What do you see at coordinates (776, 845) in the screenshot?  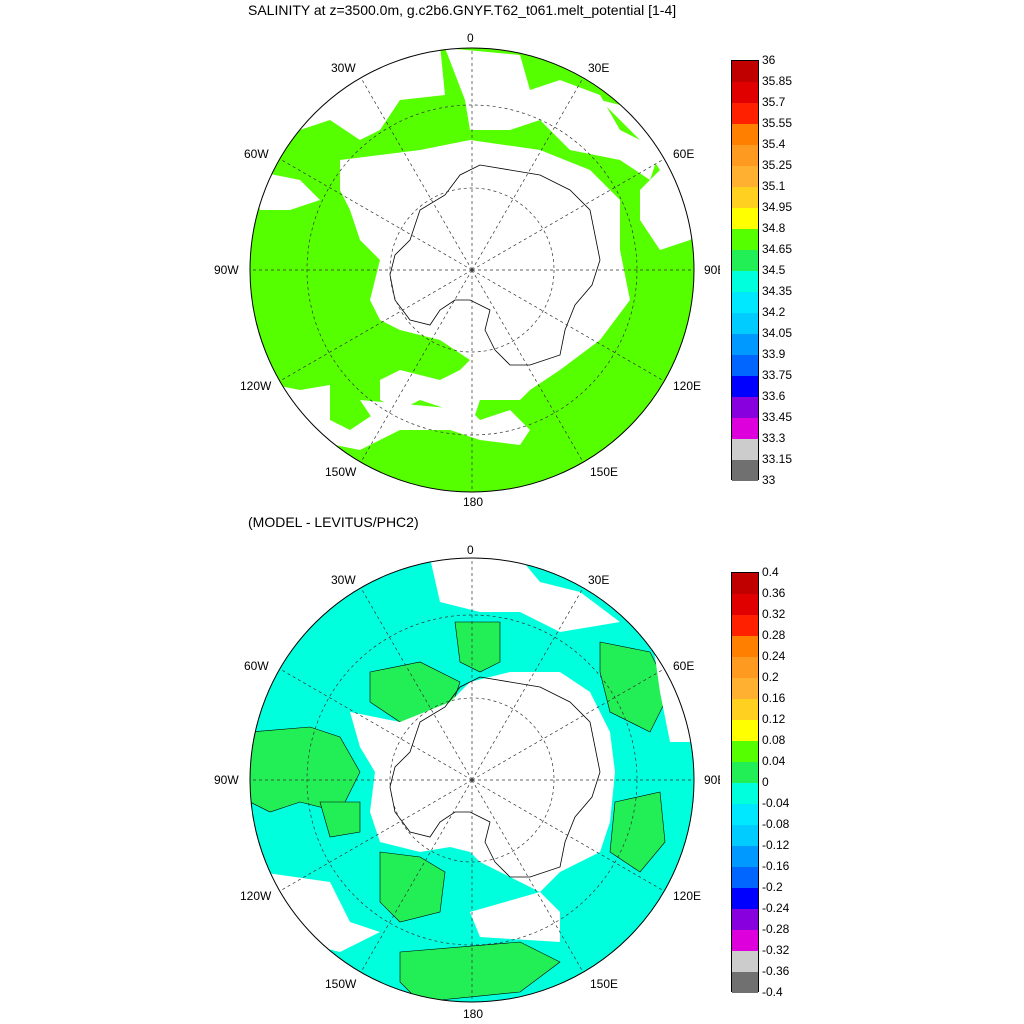 I see `colorbar-label: -0.12` at bounding box center [776, 845].